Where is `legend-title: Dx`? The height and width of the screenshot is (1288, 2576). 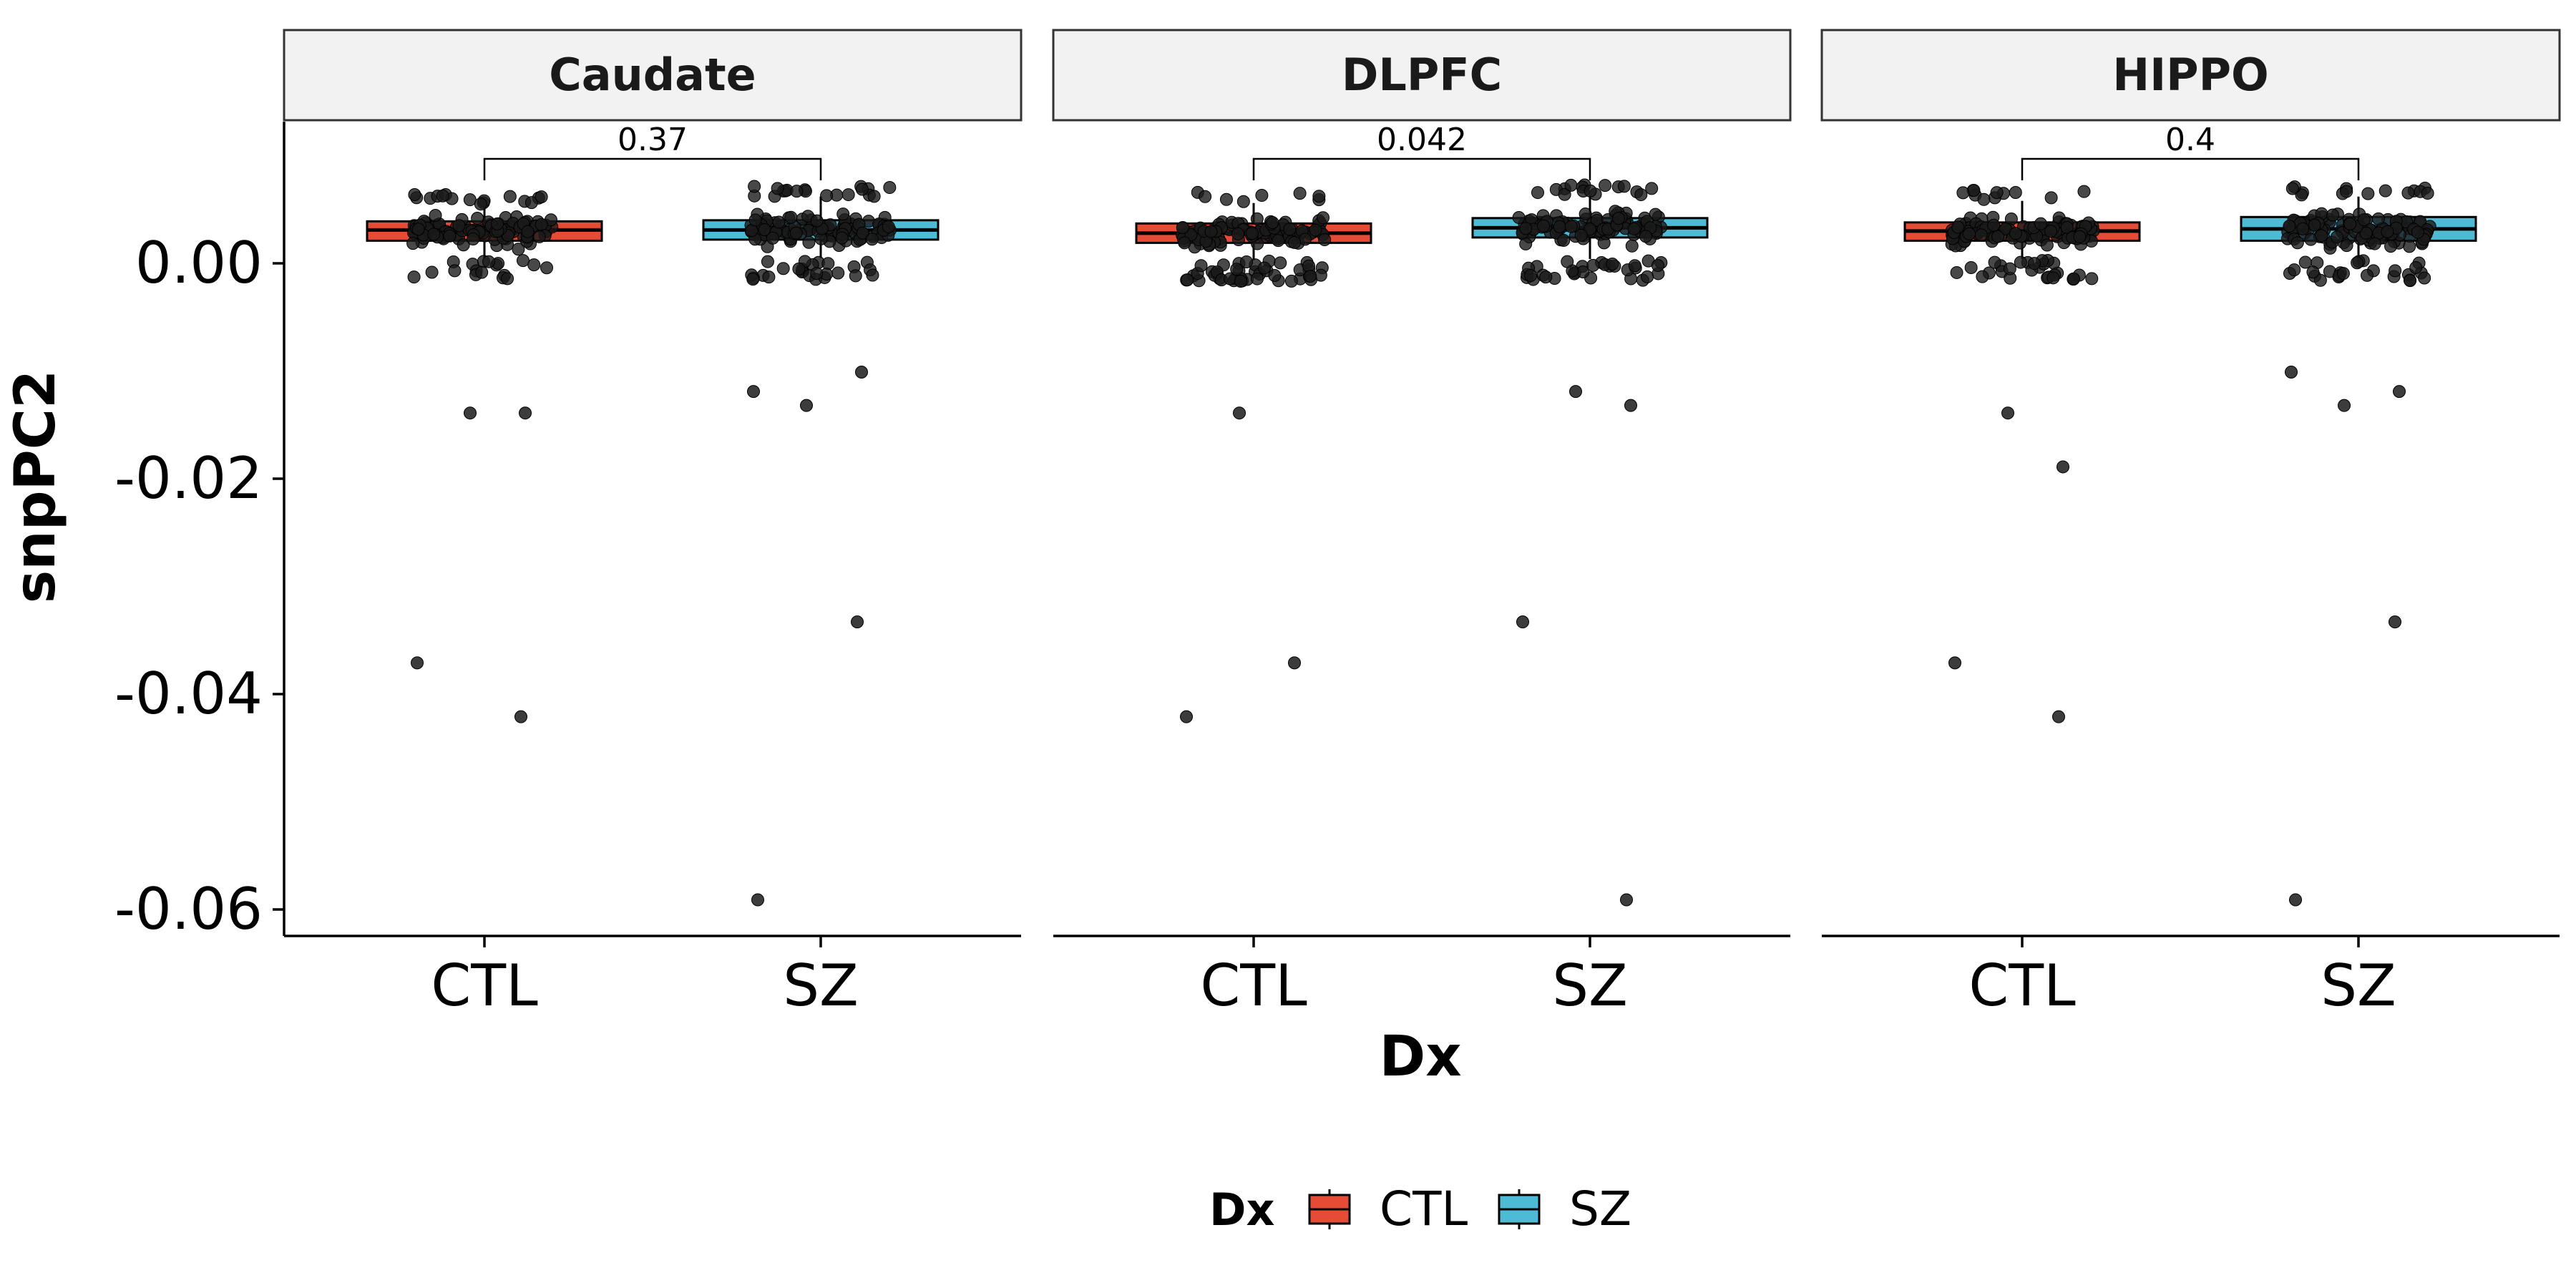 legend-title: Dx is located at coordinates (1241, 1210).